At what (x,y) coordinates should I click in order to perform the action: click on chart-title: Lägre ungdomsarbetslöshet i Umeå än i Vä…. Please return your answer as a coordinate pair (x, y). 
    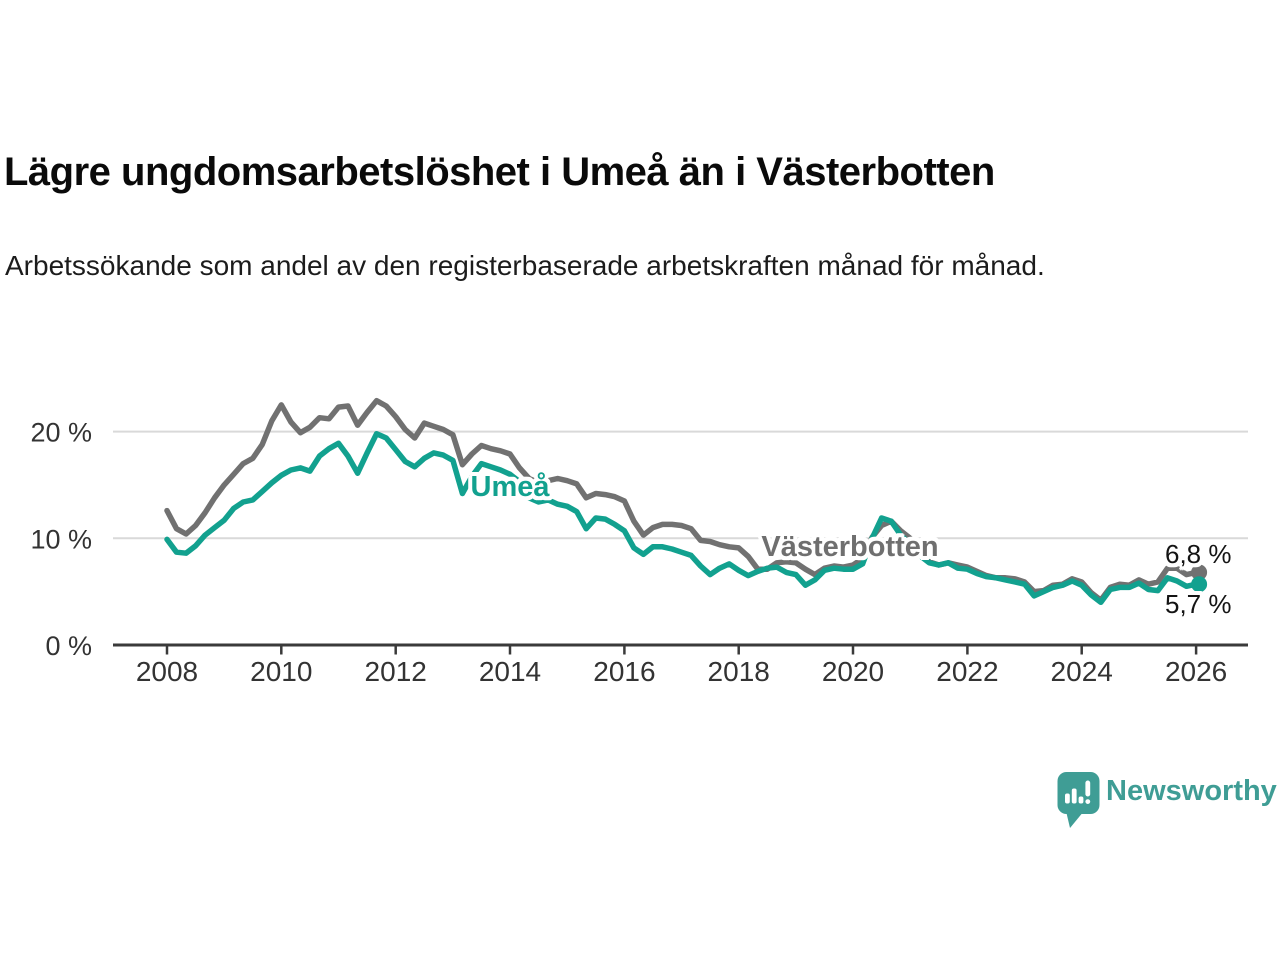
    Looking at the image, I should click on (499, 172).